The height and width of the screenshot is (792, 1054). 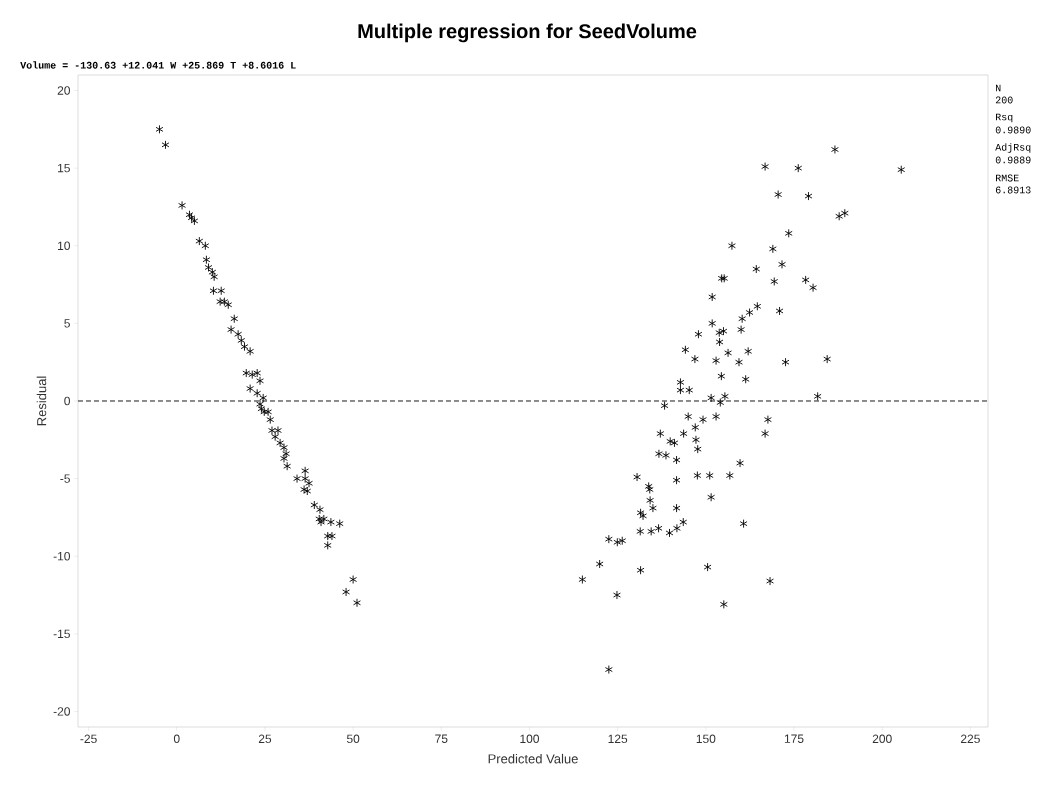 What do you see at coordinates (527, 33) in the screenshot?
I see `chart-title: Multiple regression for SeedVolume` at bounding box center [527, 33].